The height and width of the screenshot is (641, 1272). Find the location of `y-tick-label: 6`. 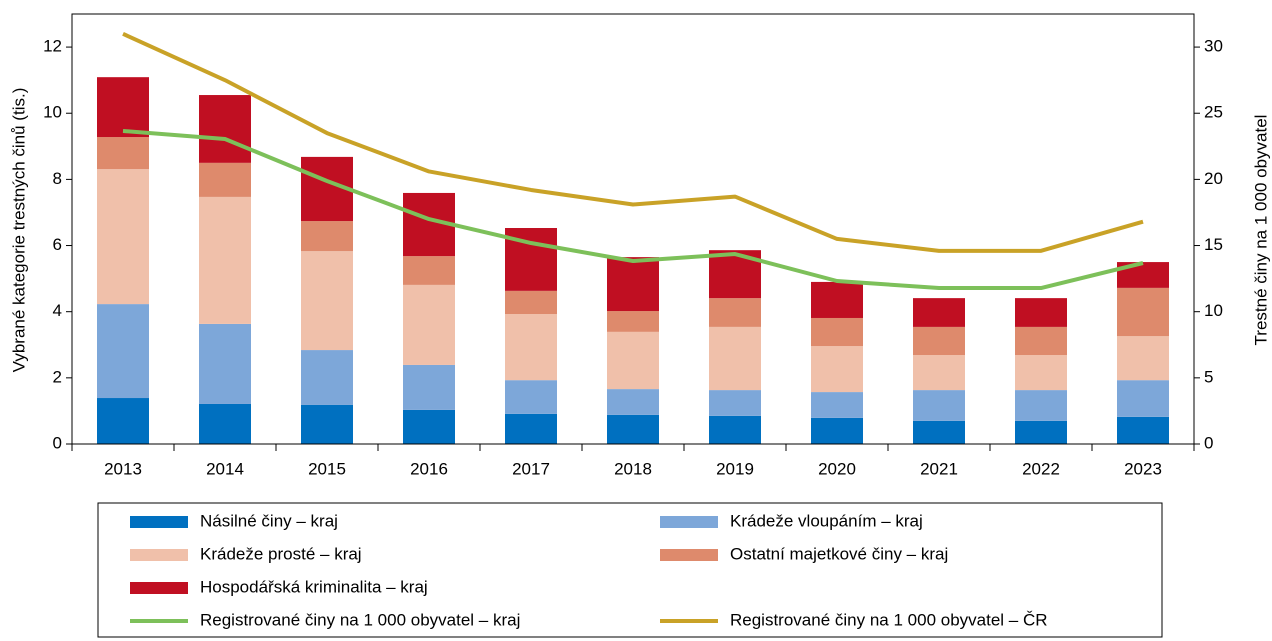

y-tick-label: 6 is located at coordinates (57, 244).